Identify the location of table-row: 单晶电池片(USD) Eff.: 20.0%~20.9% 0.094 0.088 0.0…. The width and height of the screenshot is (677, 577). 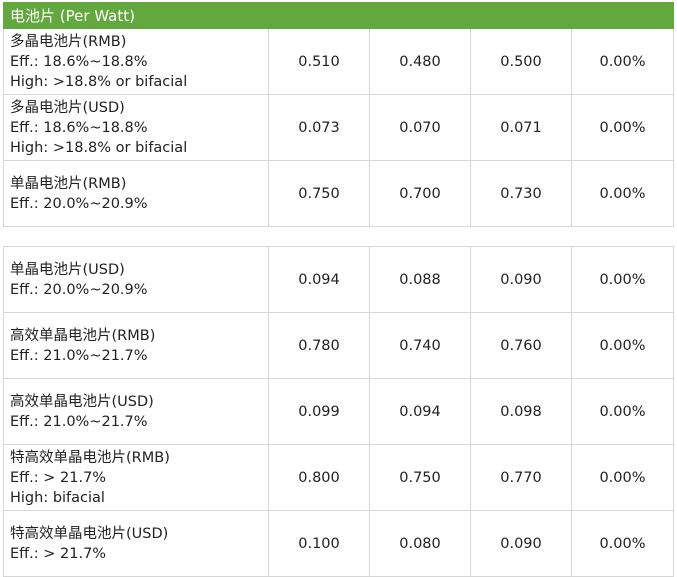
(338, 279).